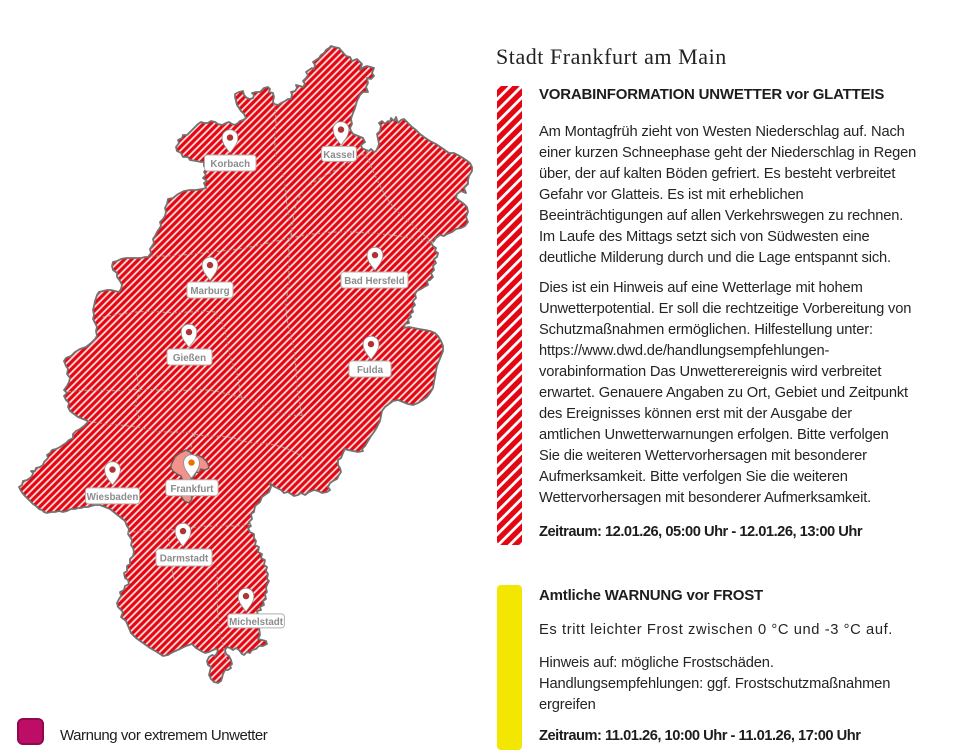 This screenshot has width=976, height=753. Describe the element at coordinates (192, 489) in the screenshot. I see `svg-text: Frankfurt` at that location.